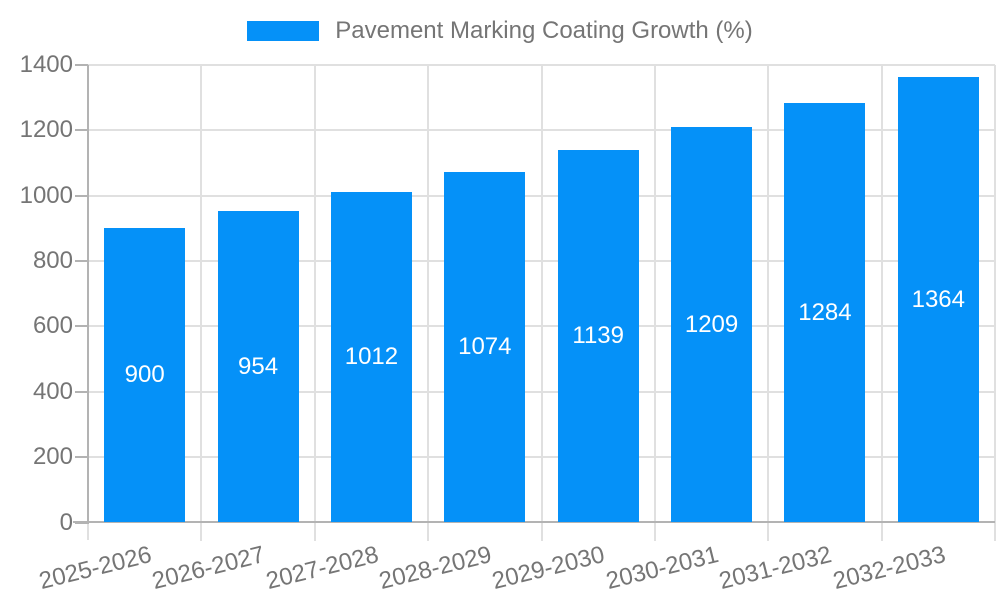  Describe the element at coordinates (52, 457) in the screenshot. I see `y-tick-label: 200` at that location.